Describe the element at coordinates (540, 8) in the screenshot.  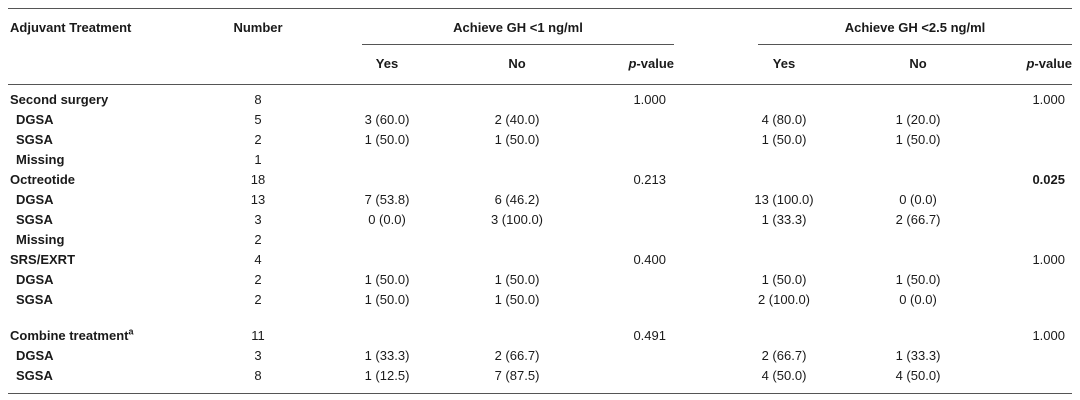
I see `top-rule` at that location.